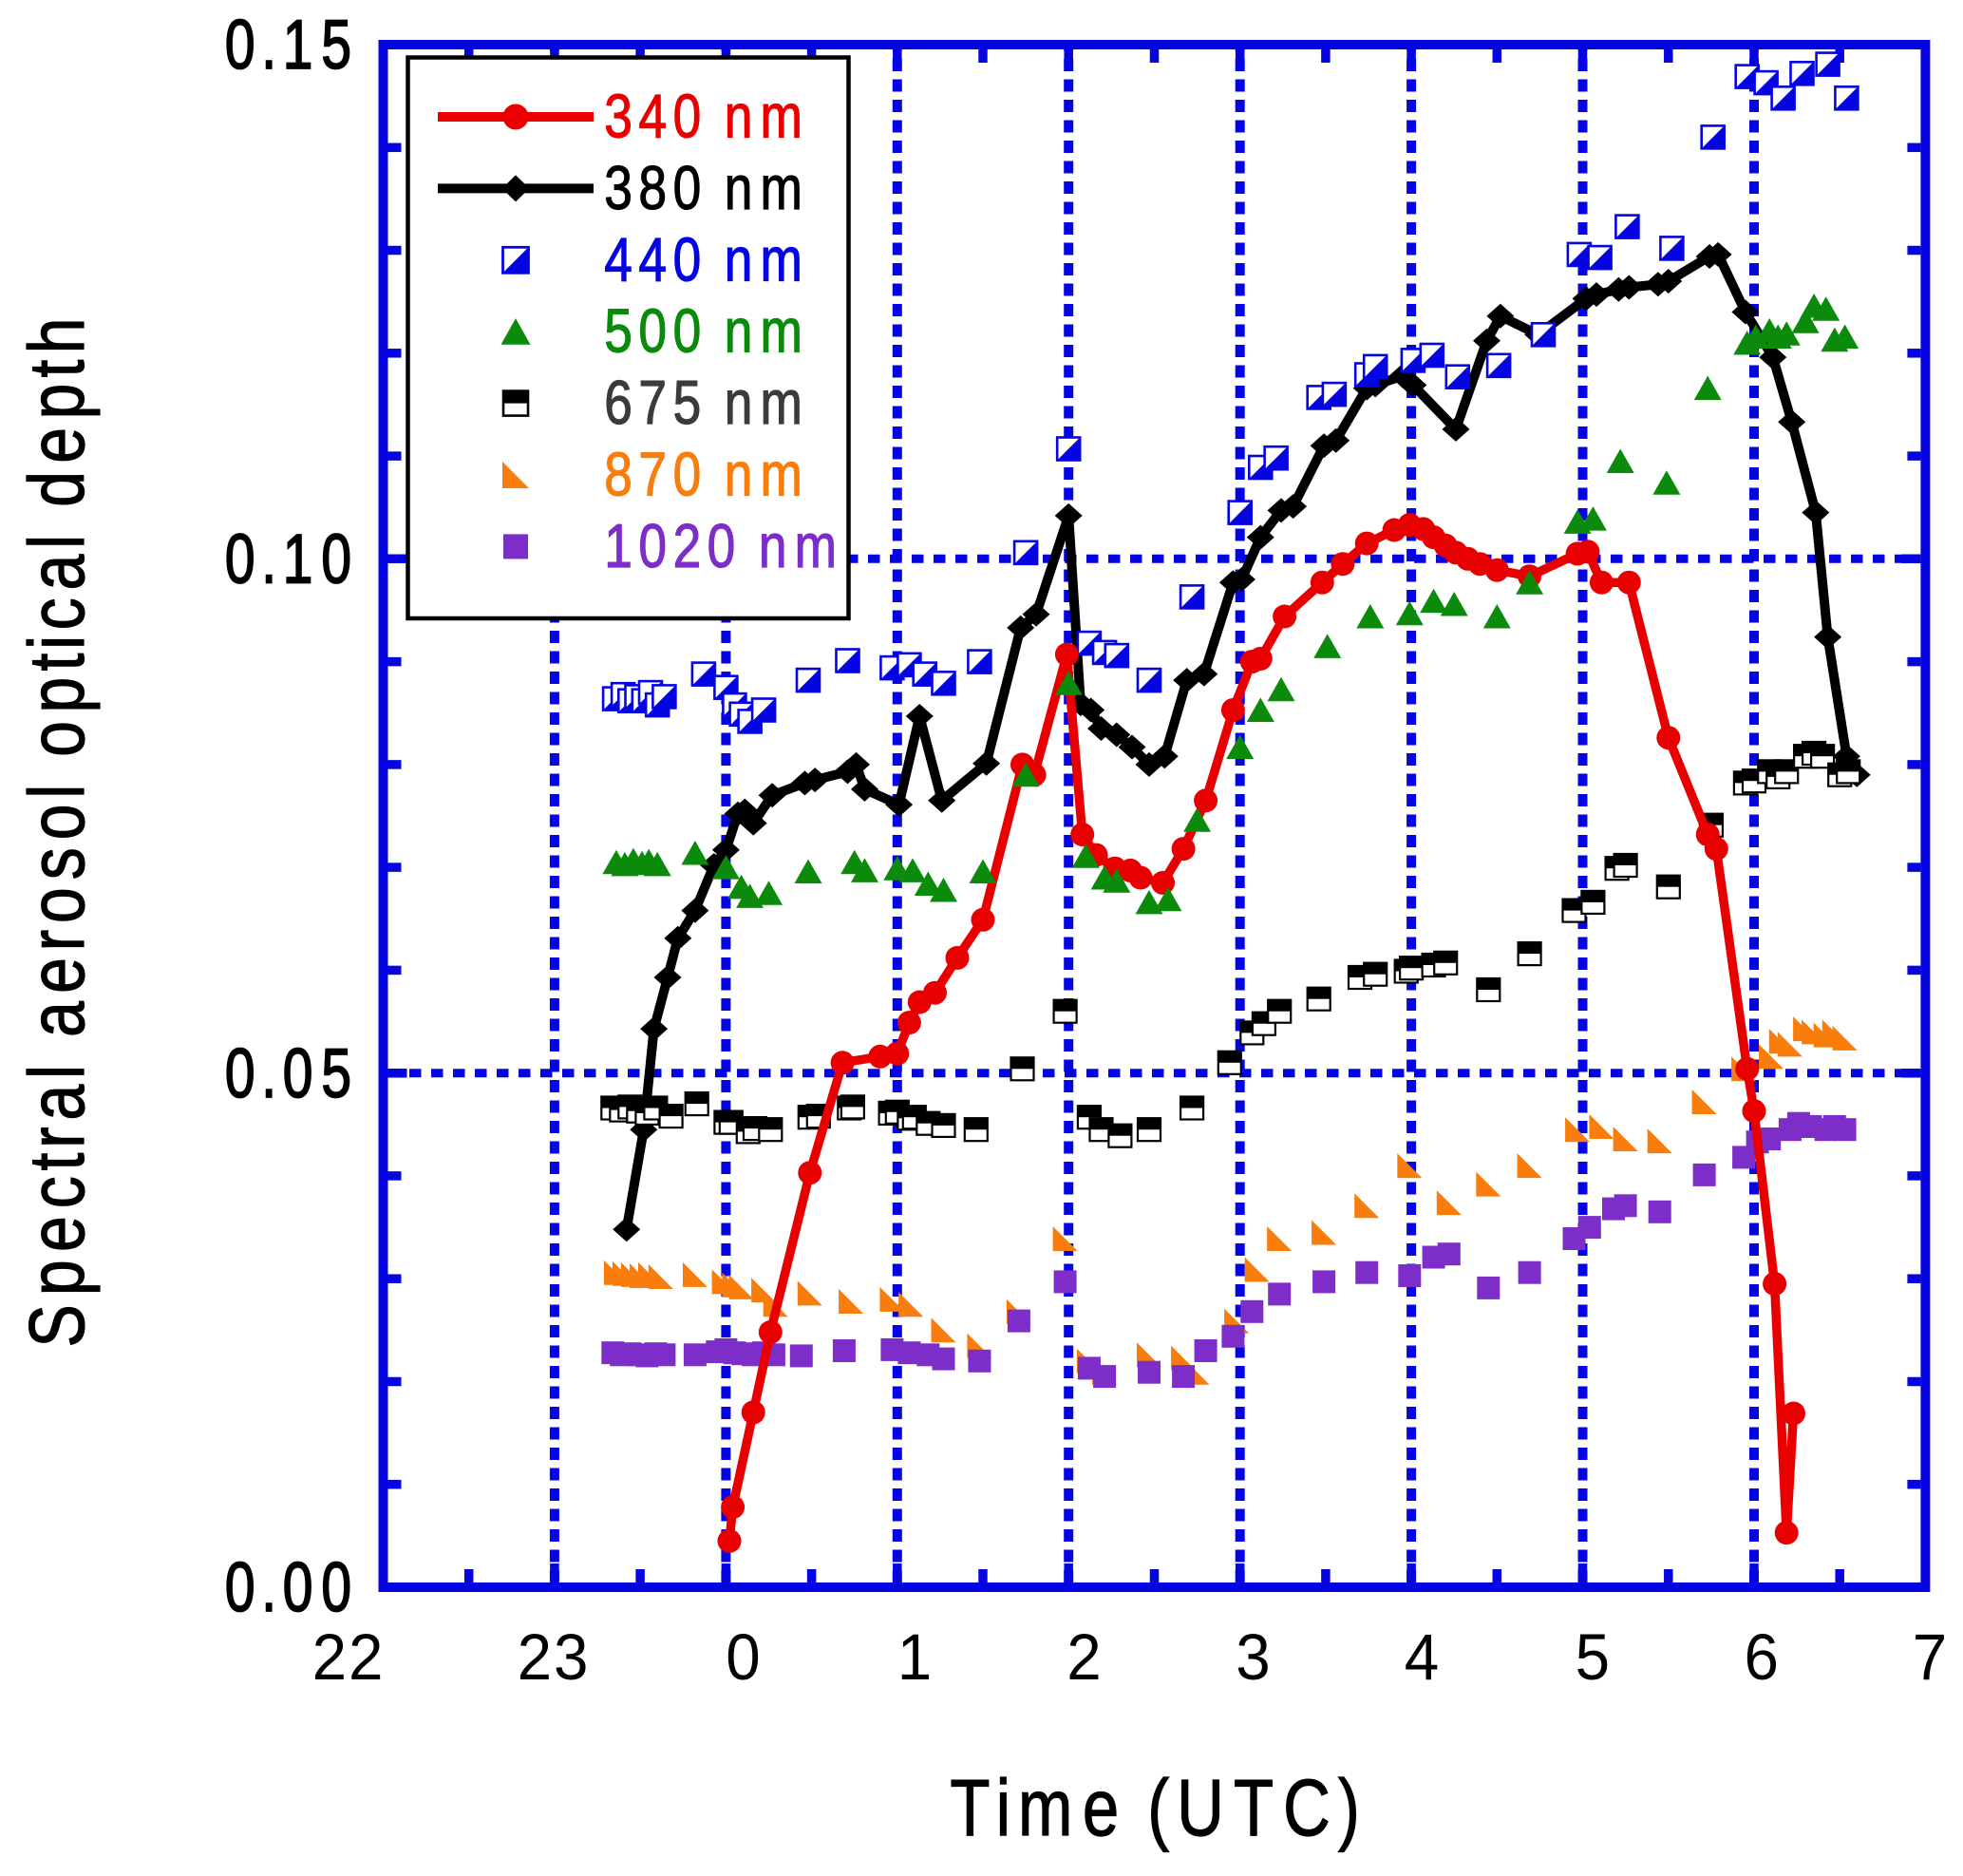 The image size is (1963, 1876). What do you see at coordinates (1201, 1809) in the screenshot?
I see `svg-text: U` at bounding box center [1201, 1809].